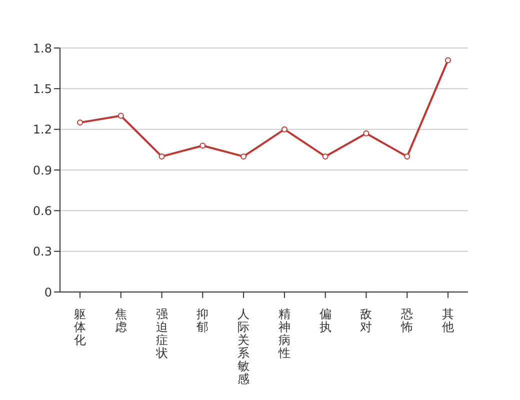 The width and height of the screenshot is (520, 400). Describe the element at coordinates (42, 129) in the screenshot. I see `y-tick-label: 1.2` at that location.